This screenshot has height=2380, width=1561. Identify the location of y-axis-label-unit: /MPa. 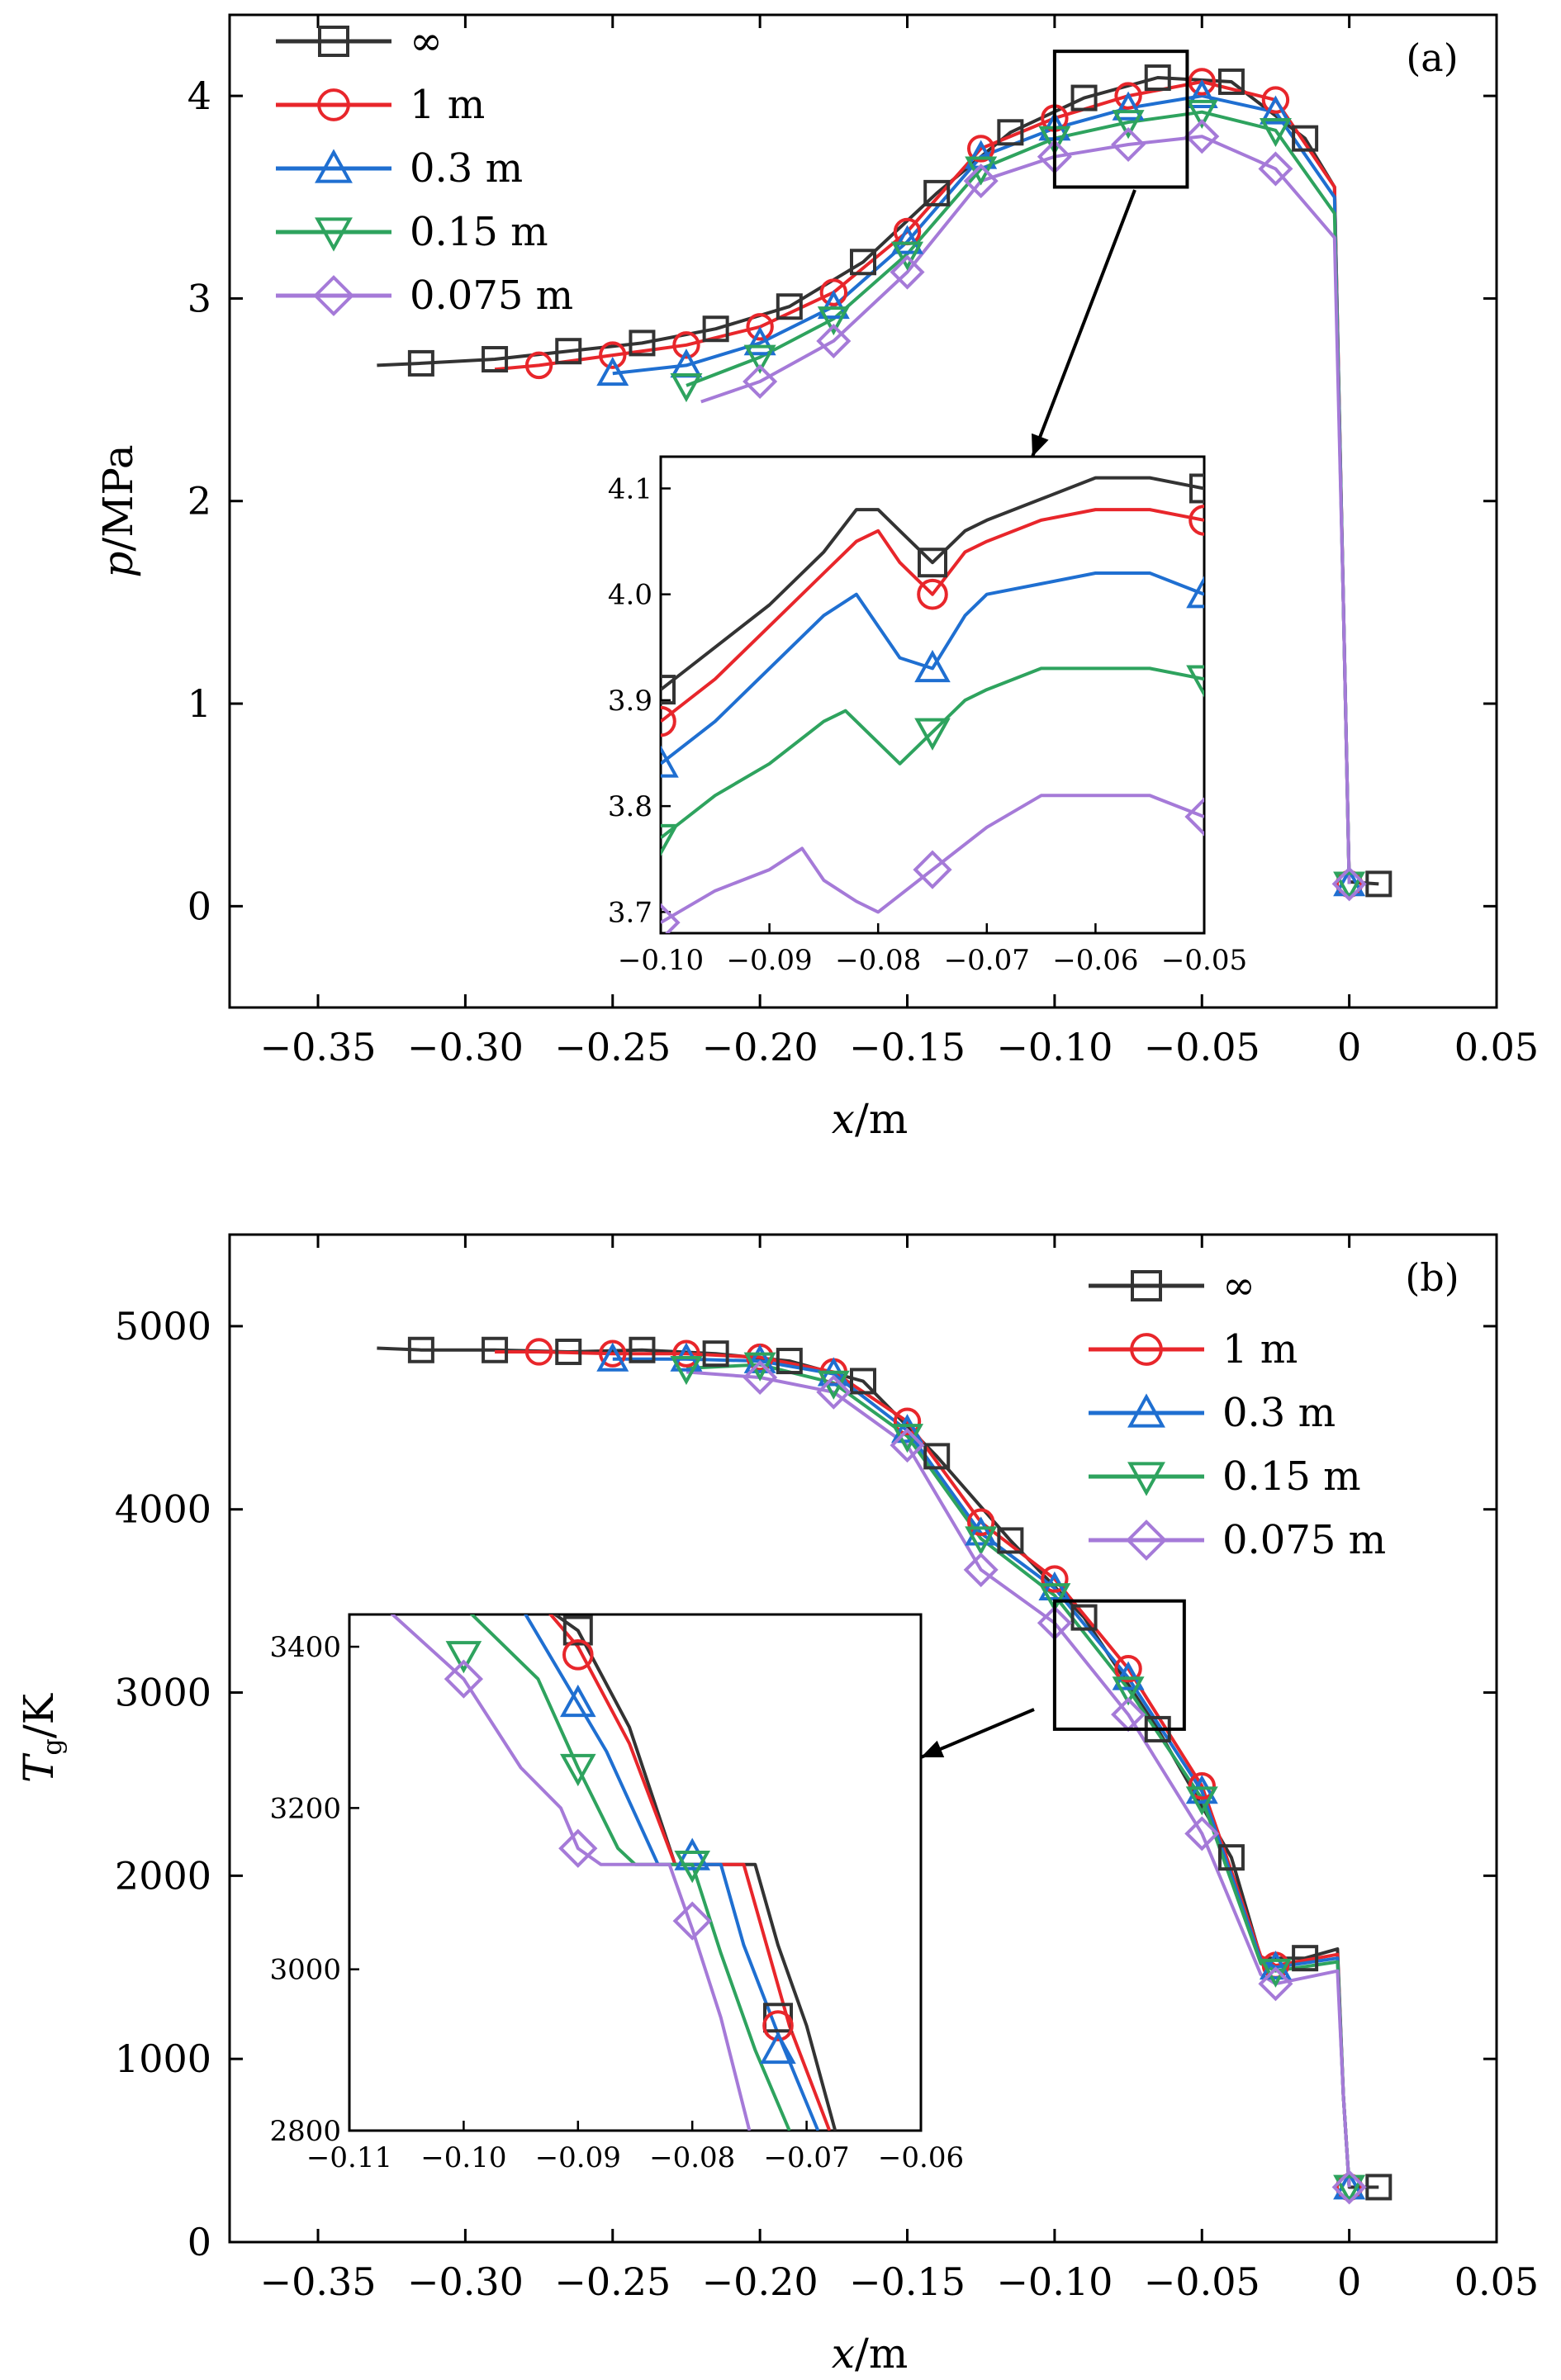
(118, 497).